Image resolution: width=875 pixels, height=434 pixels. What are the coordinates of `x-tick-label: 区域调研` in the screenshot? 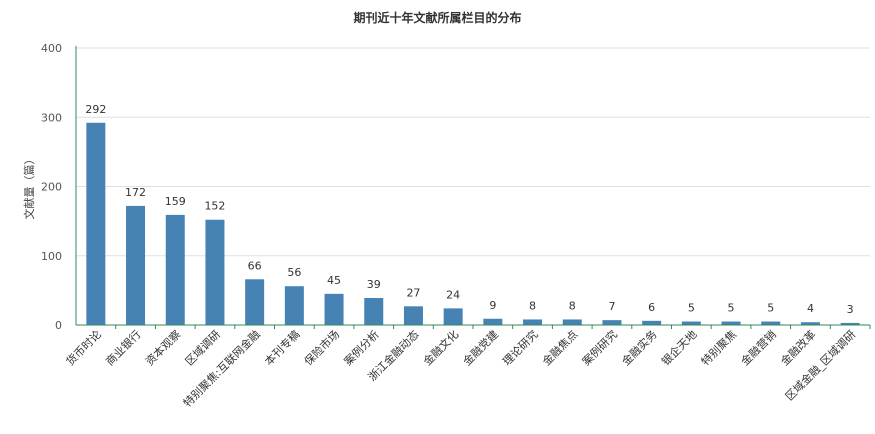 It's located at (203, 348).